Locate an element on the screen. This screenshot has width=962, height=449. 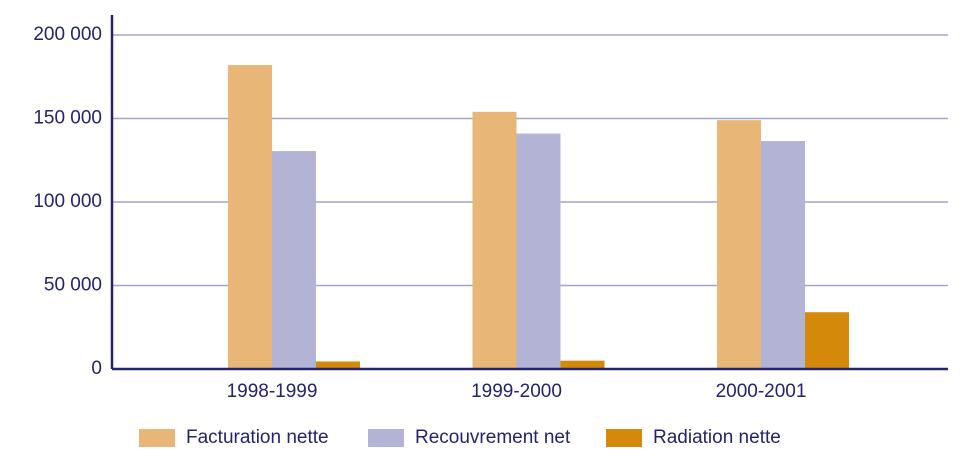
y-tick-label: 100 000 is located at coordinates (67, 201).